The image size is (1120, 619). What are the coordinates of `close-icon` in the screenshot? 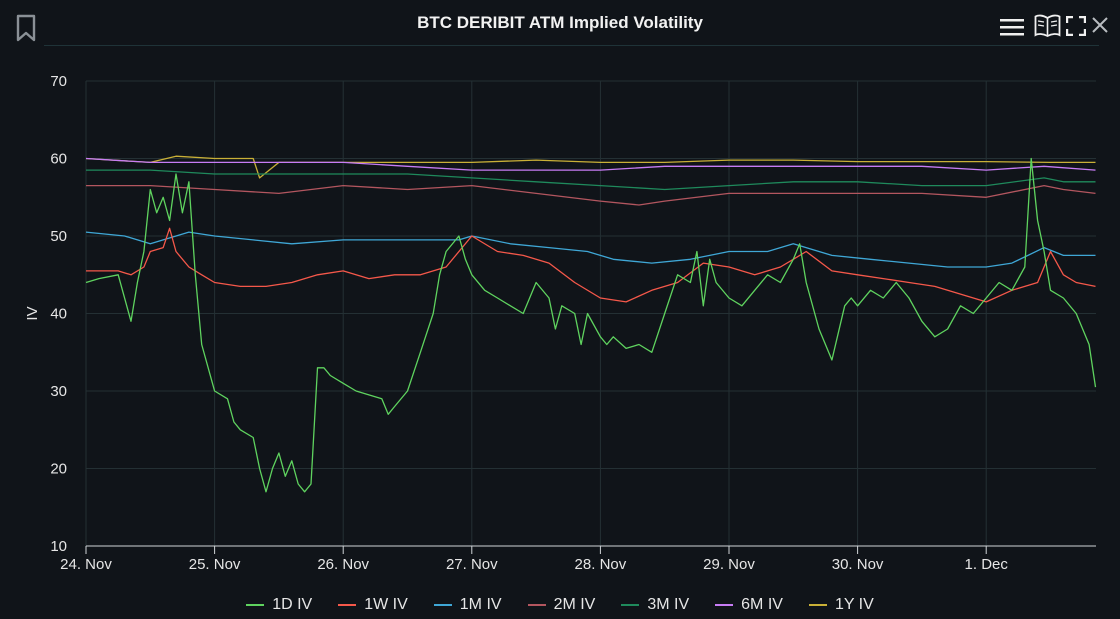 It's located at (1100, 25).